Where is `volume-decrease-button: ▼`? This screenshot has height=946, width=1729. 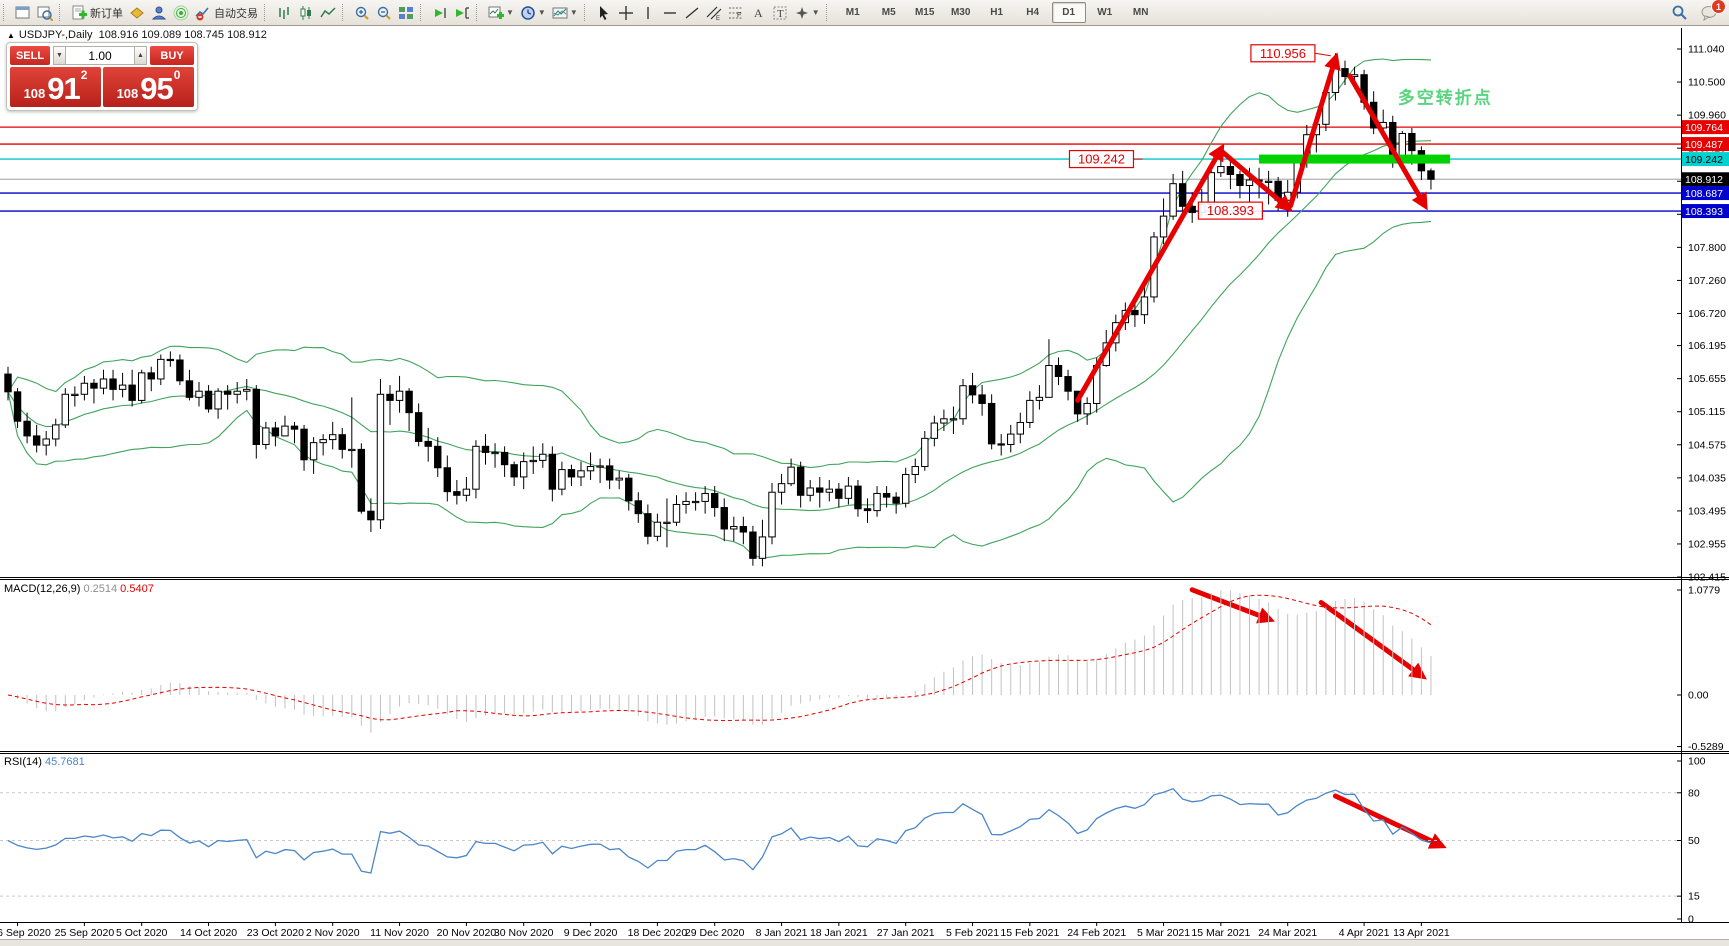
volume-decrease-button: ▼ is located at coordinates (59, 55).